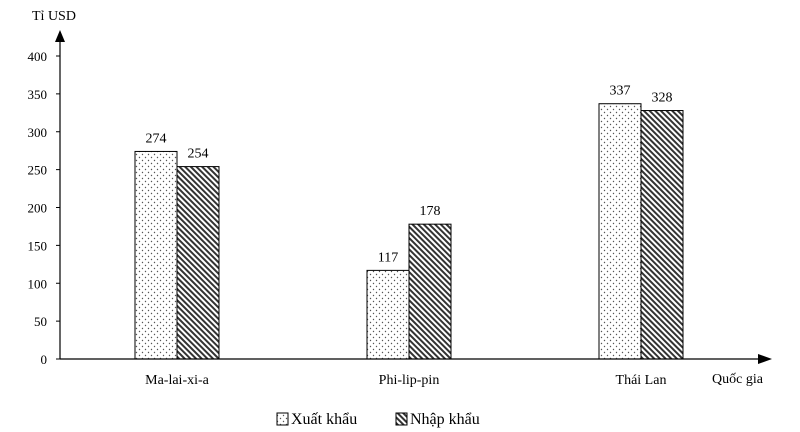  What do you see at coordinates (177, 380) in the screenshot?
I see `category-label: Ma-lai-xi-a` at bounding box center [177, 380].